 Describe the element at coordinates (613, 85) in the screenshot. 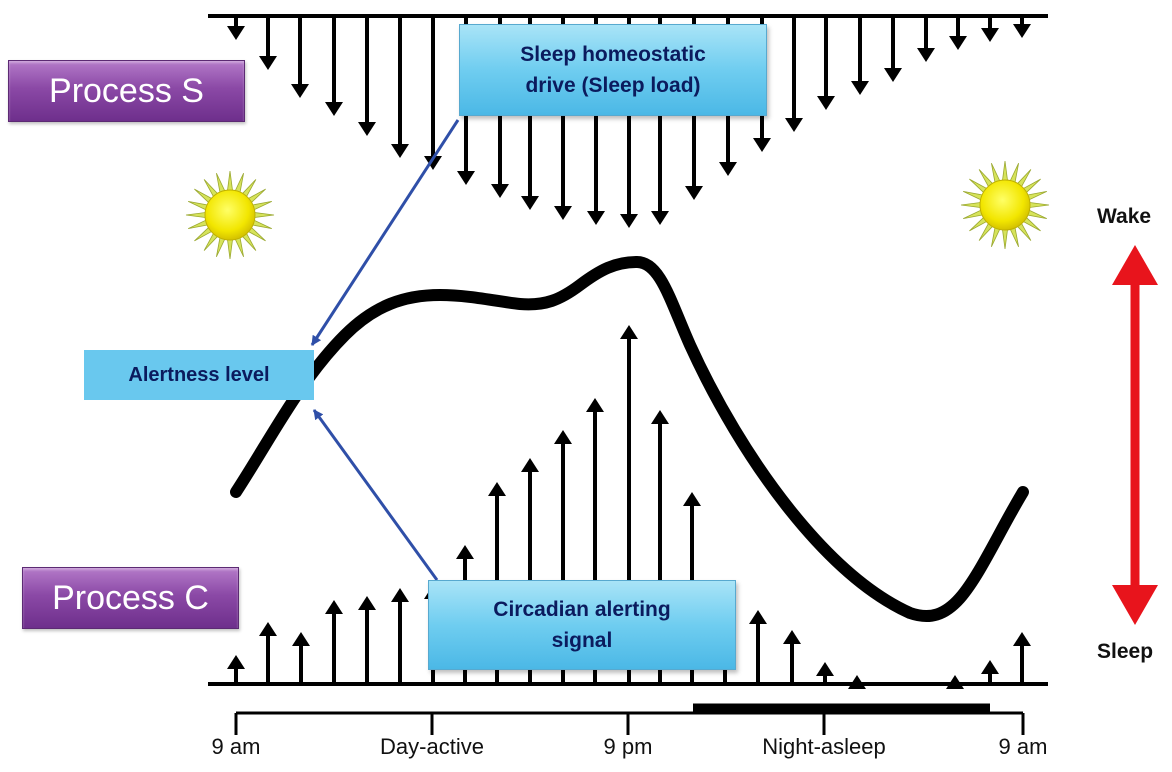

I see `sleep-drive-line-2: drive (Sleep load)` at that location.